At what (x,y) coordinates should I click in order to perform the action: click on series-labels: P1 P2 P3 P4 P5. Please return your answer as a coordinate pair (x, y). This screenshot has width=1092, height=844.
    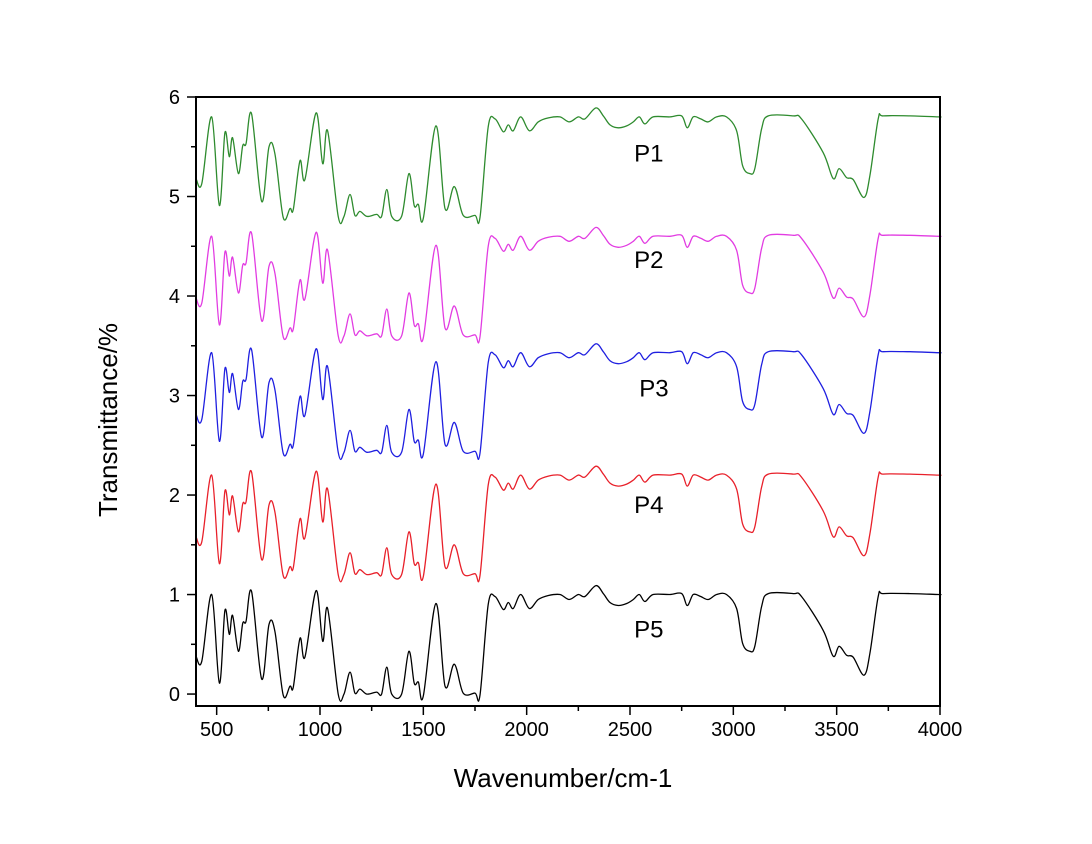
    Looking at the image, I should click on (651, 392).